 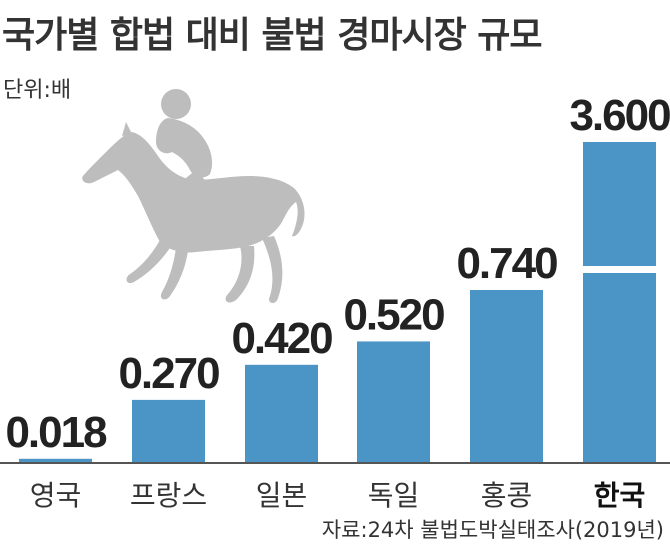 What do you see at coordinates (127, 129) in the screenshot?
I see `horse-ear` at bounding box center [127, 129].